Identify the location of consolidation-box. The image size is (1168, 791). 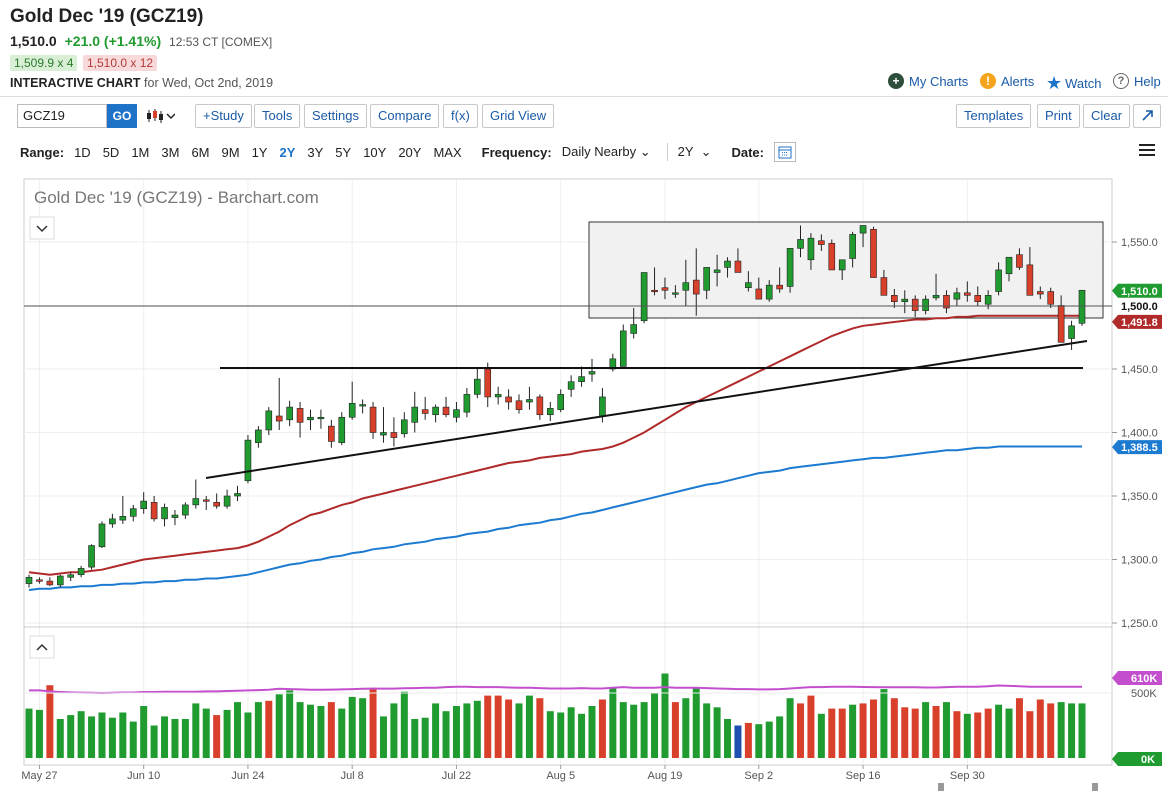
(846, 270).